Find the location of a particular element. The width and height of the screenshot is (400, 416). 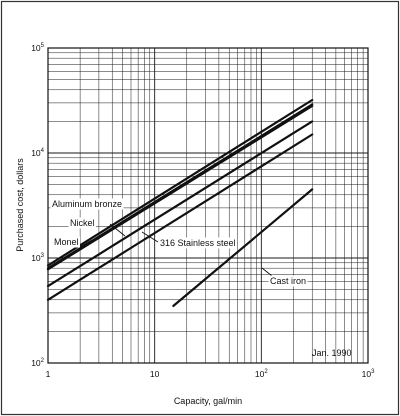

x-tick-label: 10 is located at coordinates (155, 374).